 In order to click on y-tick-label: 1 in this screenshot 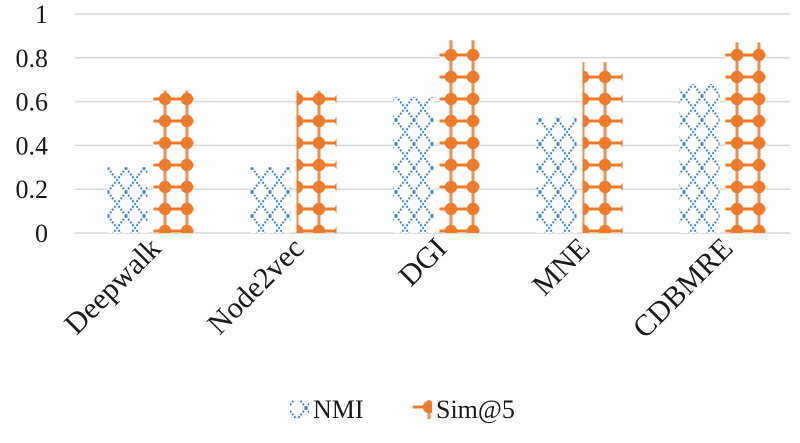, I will do `click(41, 14)`.